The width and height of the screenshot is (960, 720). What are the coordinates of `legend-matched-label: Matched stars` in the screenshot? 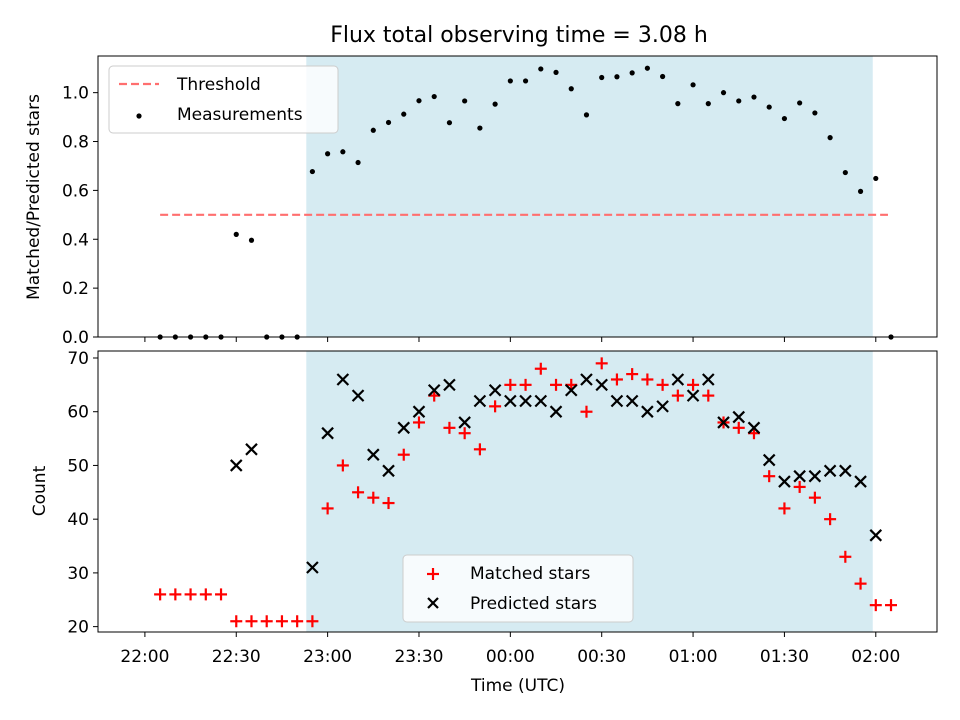 It's located at (530, 574).